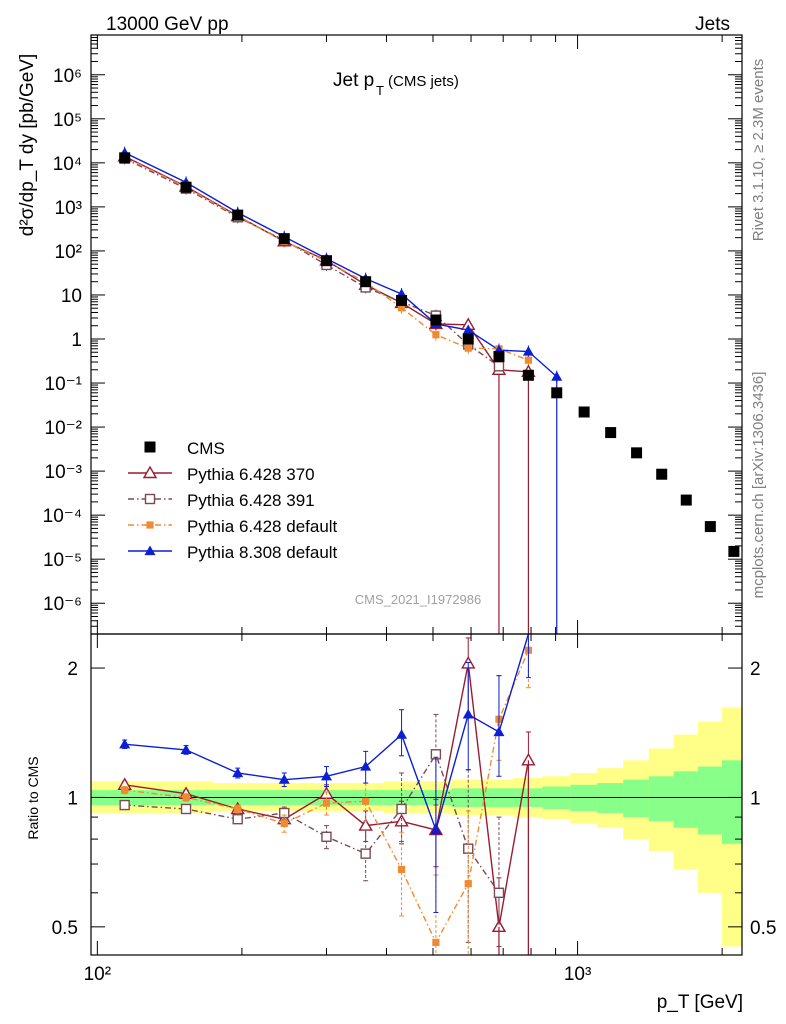 The height and width of the screenshot is (1024, 786). What do you see at coordinates (577, 974) in the screenshot?
I see `x-tick-label: 10³` at bounding box center [577, 974].